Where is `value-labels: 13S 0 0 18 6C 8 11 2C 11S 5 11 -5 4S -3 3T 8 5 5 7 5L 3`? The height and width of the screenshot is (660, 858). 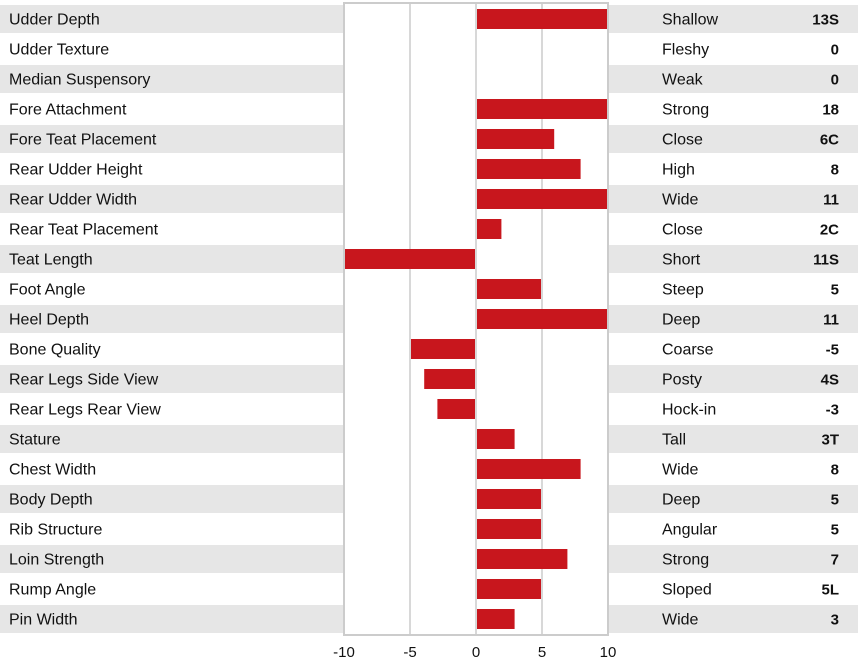
value-labels: 13S 0 0 18 6C 8 11 2C 11S 5 11 -5 4S -3 3T 8 5 5 7 5L 3 is located at coordinates (825, 320).